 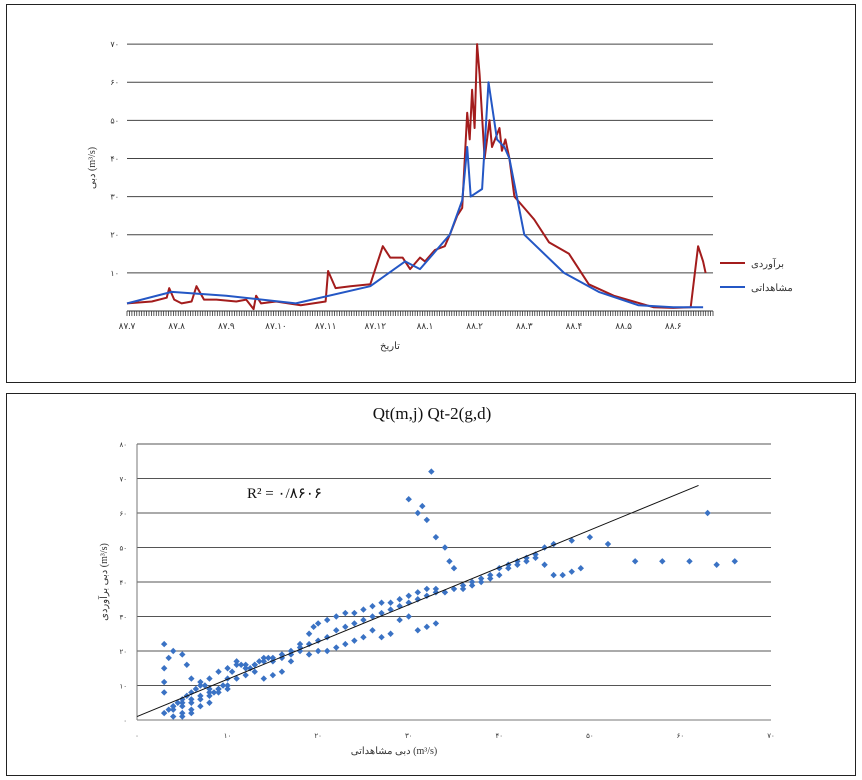 What do you see at coordinates (574, 326) in the screenshot?
I see `x-tick-label: ۸۸.۴` at bounding box center [574, 326].